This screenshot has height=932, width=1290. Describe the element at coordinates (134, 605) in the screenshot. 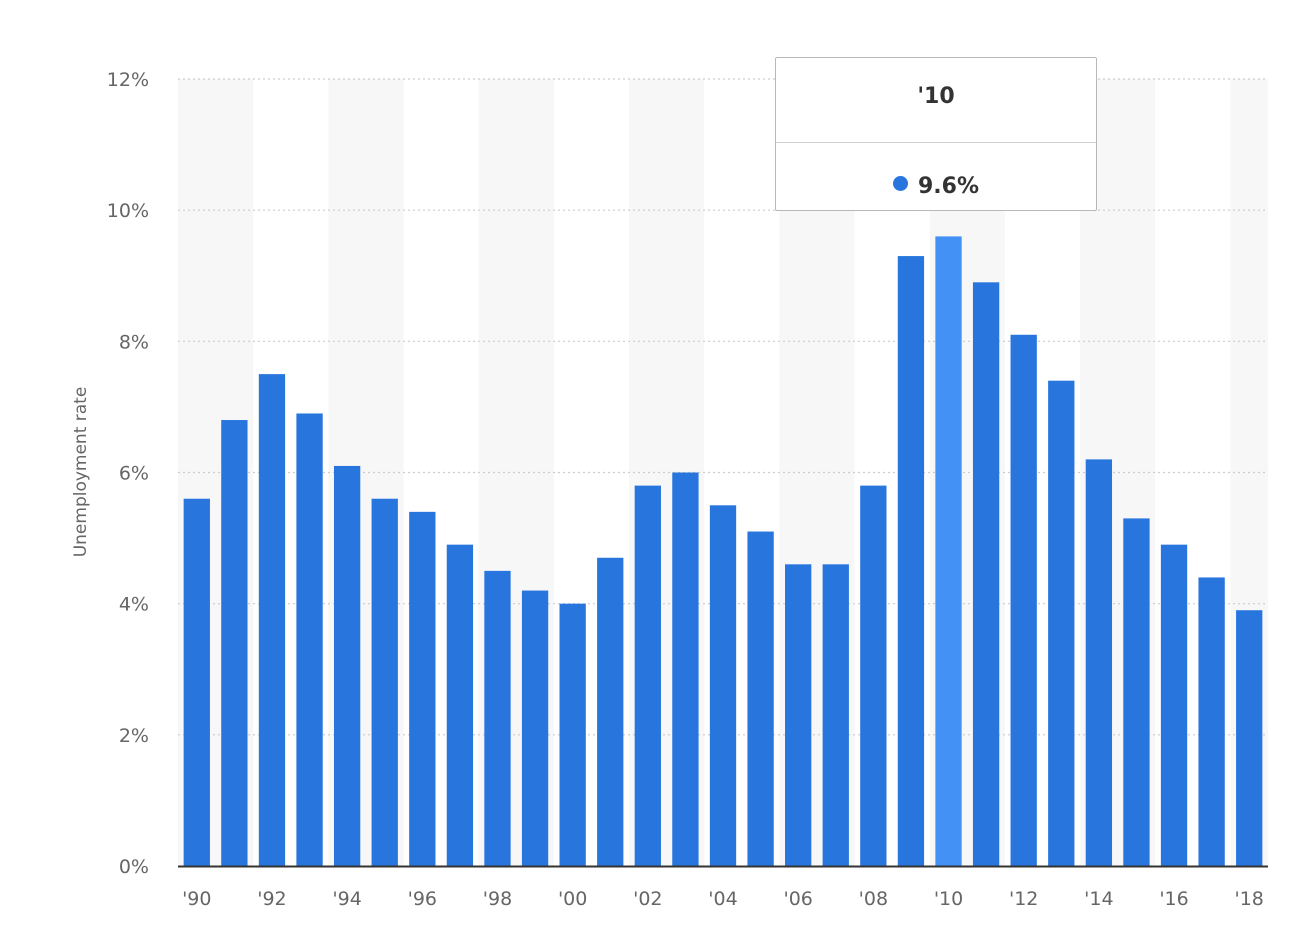

I see `y-tick-label: 4%` at that location.